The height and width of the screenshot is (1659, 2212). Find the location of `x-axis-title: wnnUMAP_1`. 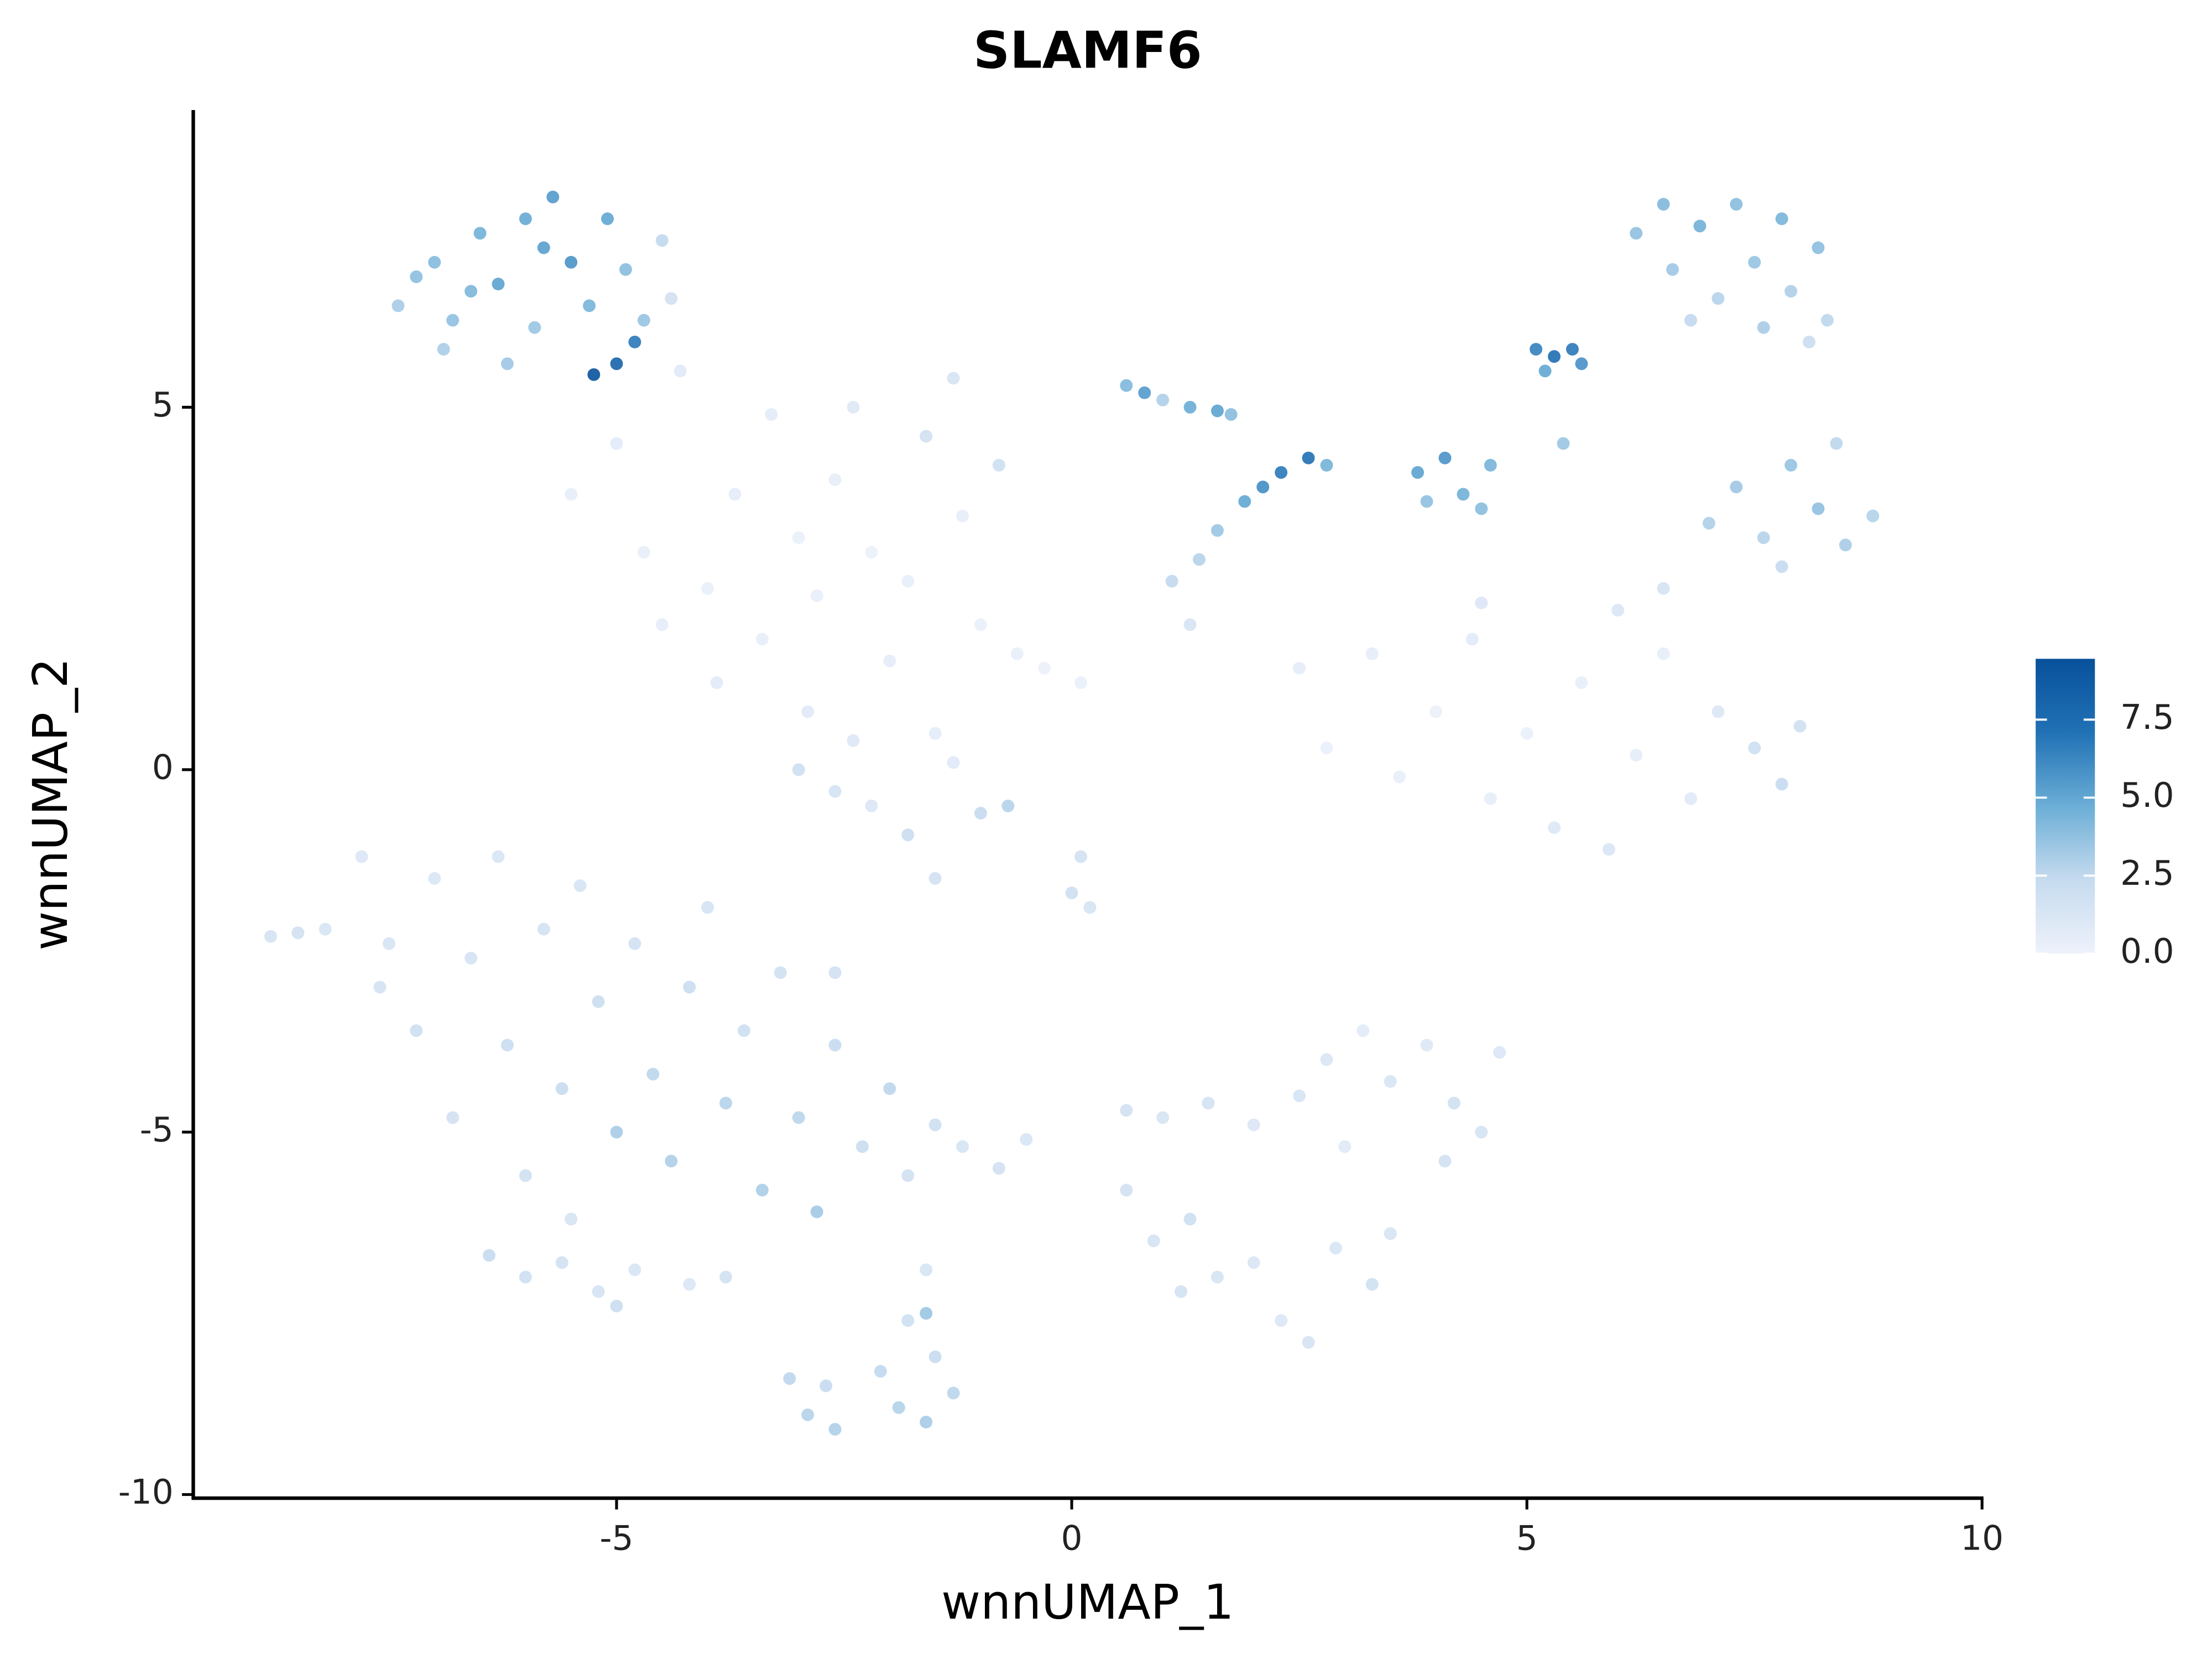

x-axis-title: wnnUMAP_1 is located at coordinates (1088, 1602).